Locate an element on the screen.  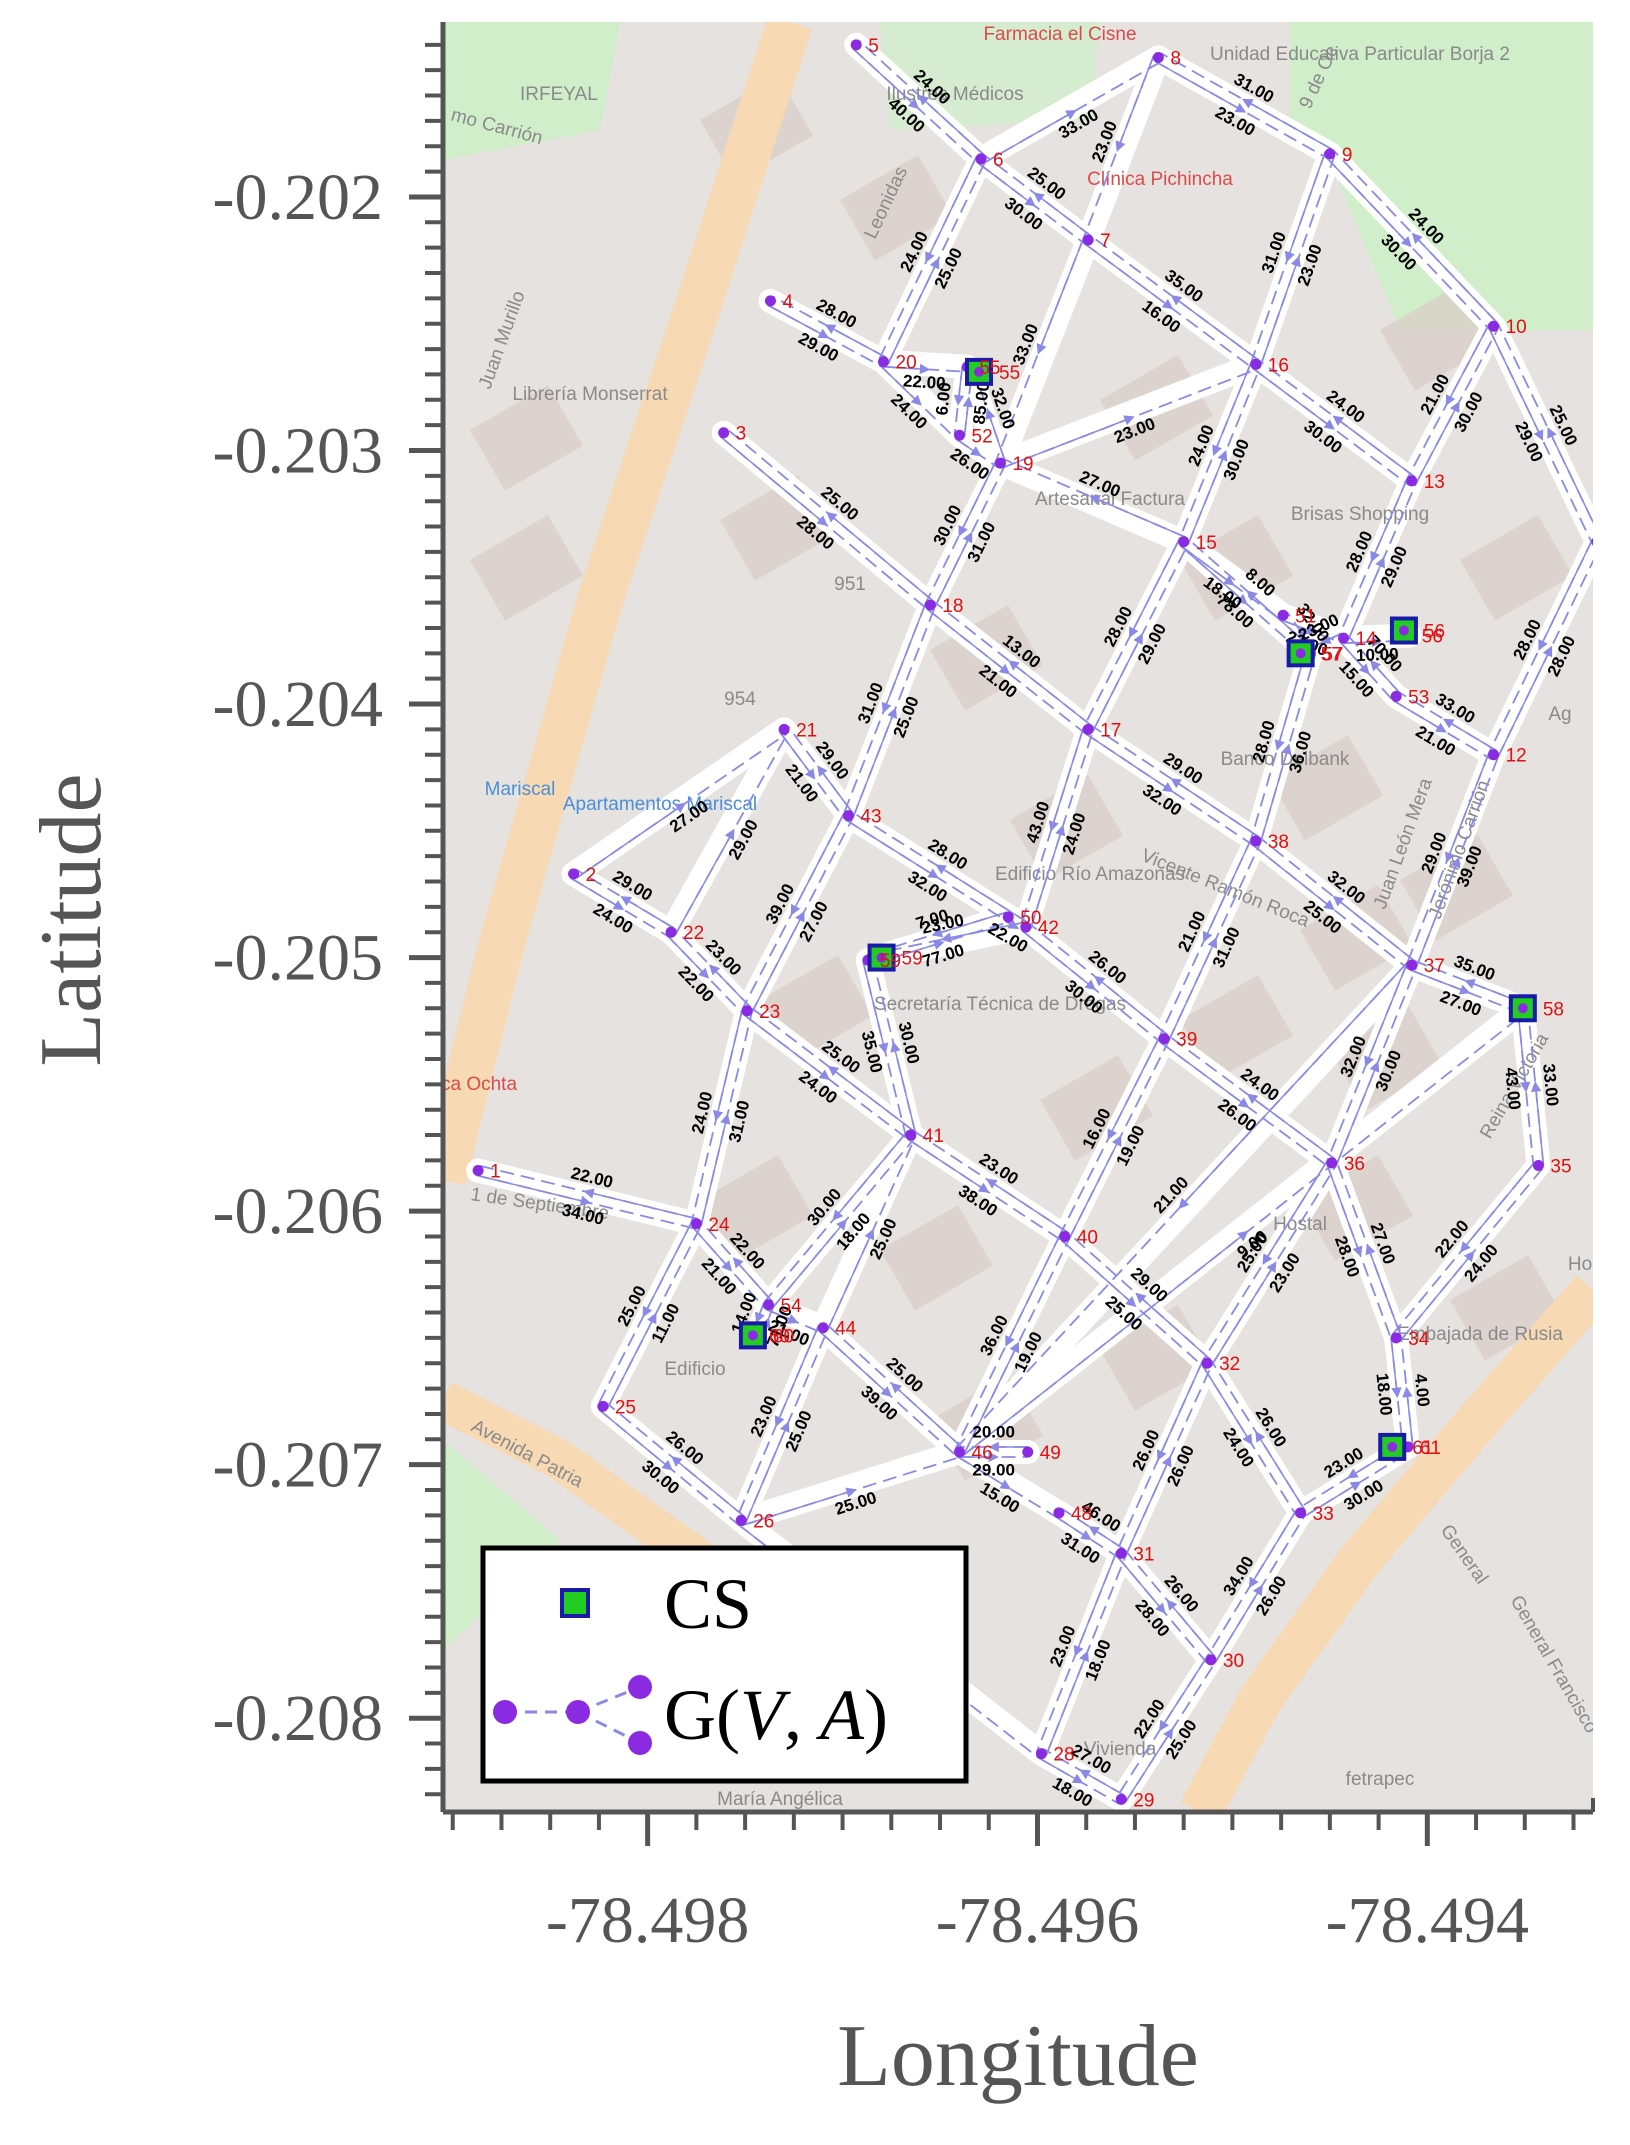
legend-graph-icon is located at coordinates (572, 1715).